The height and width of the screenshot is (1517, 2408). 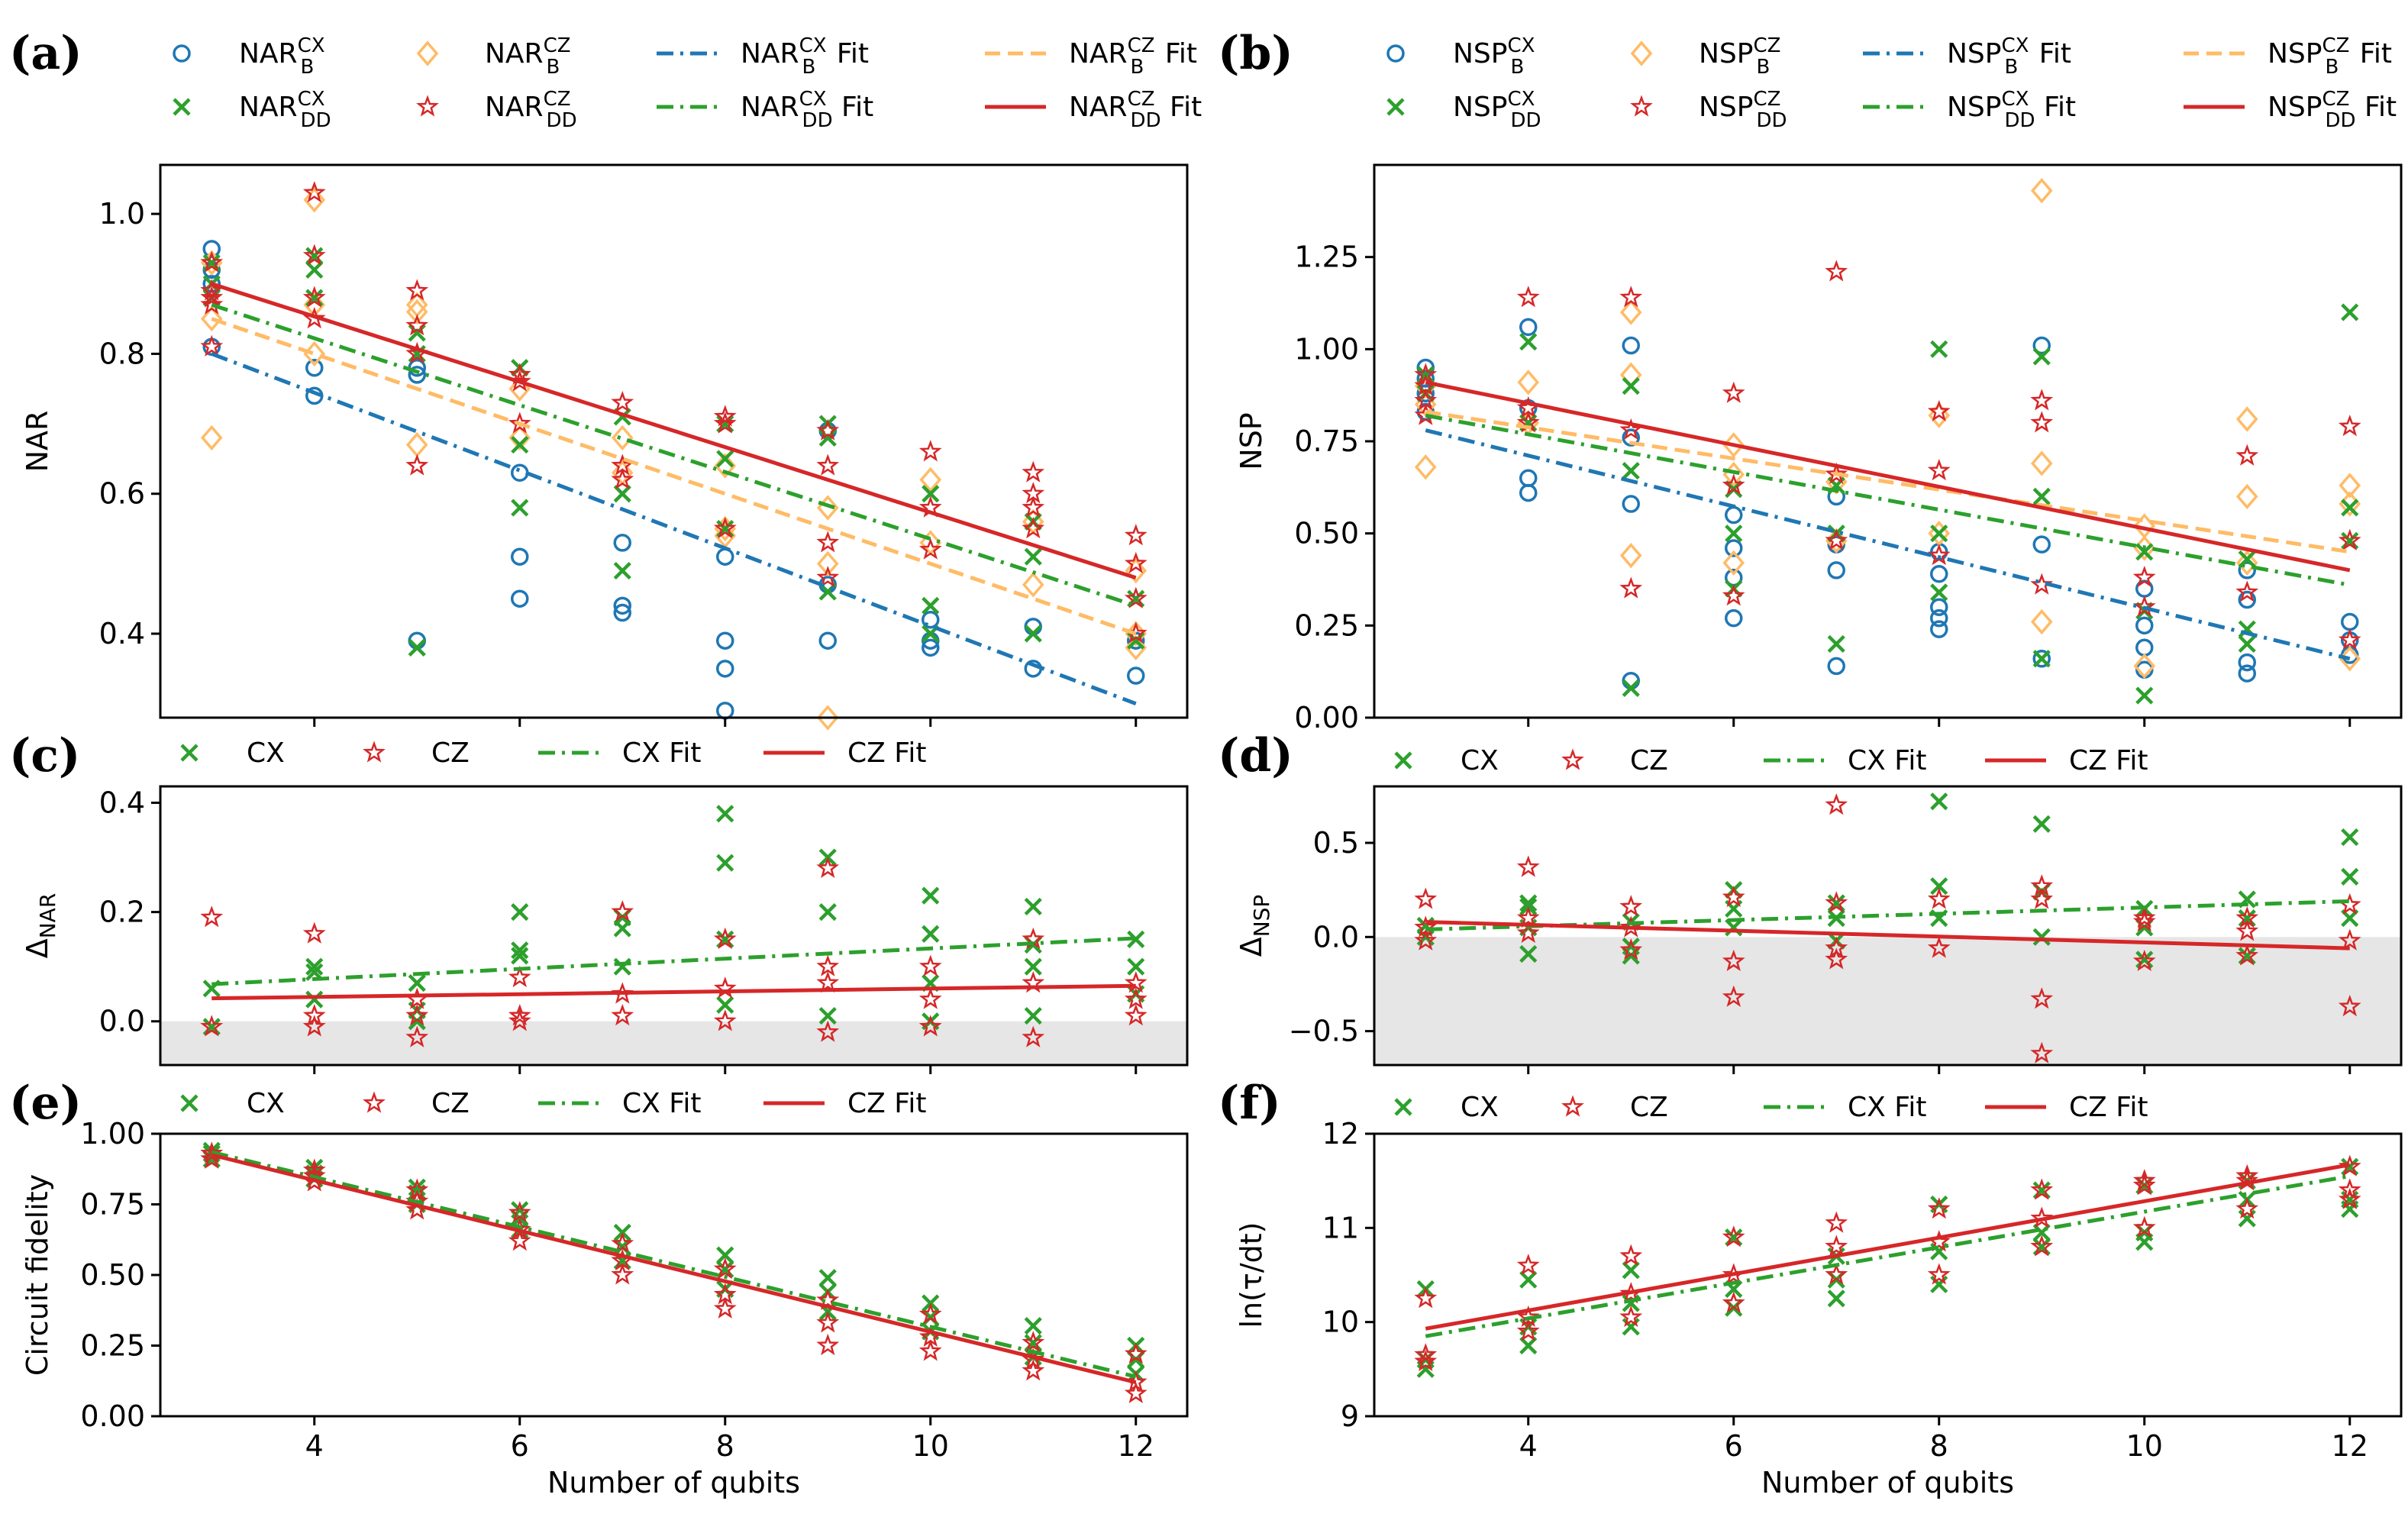 I want to click on legend-label: NARCZ B, so click(x=528, y=56).